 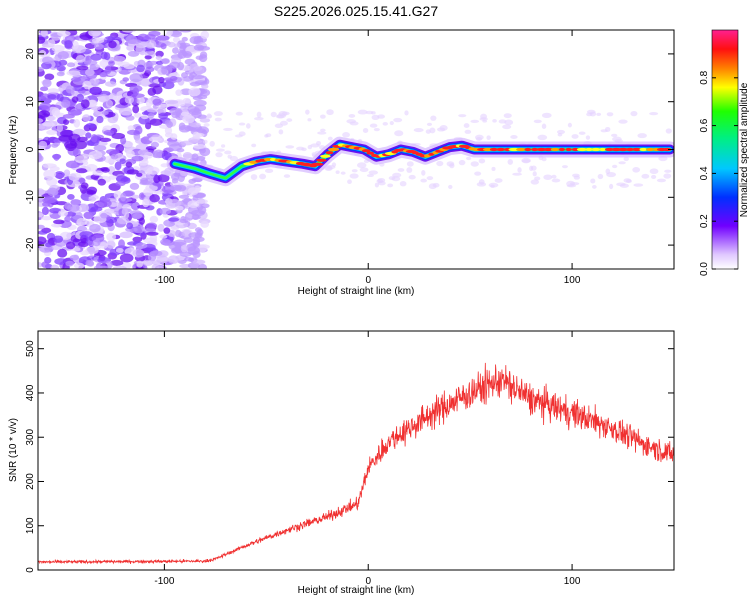 What do you see at coordinates (356, 590) in the screenshot?
I see `snr-xlabel: Height of straight line (km)` at bounding box center [356, 590].